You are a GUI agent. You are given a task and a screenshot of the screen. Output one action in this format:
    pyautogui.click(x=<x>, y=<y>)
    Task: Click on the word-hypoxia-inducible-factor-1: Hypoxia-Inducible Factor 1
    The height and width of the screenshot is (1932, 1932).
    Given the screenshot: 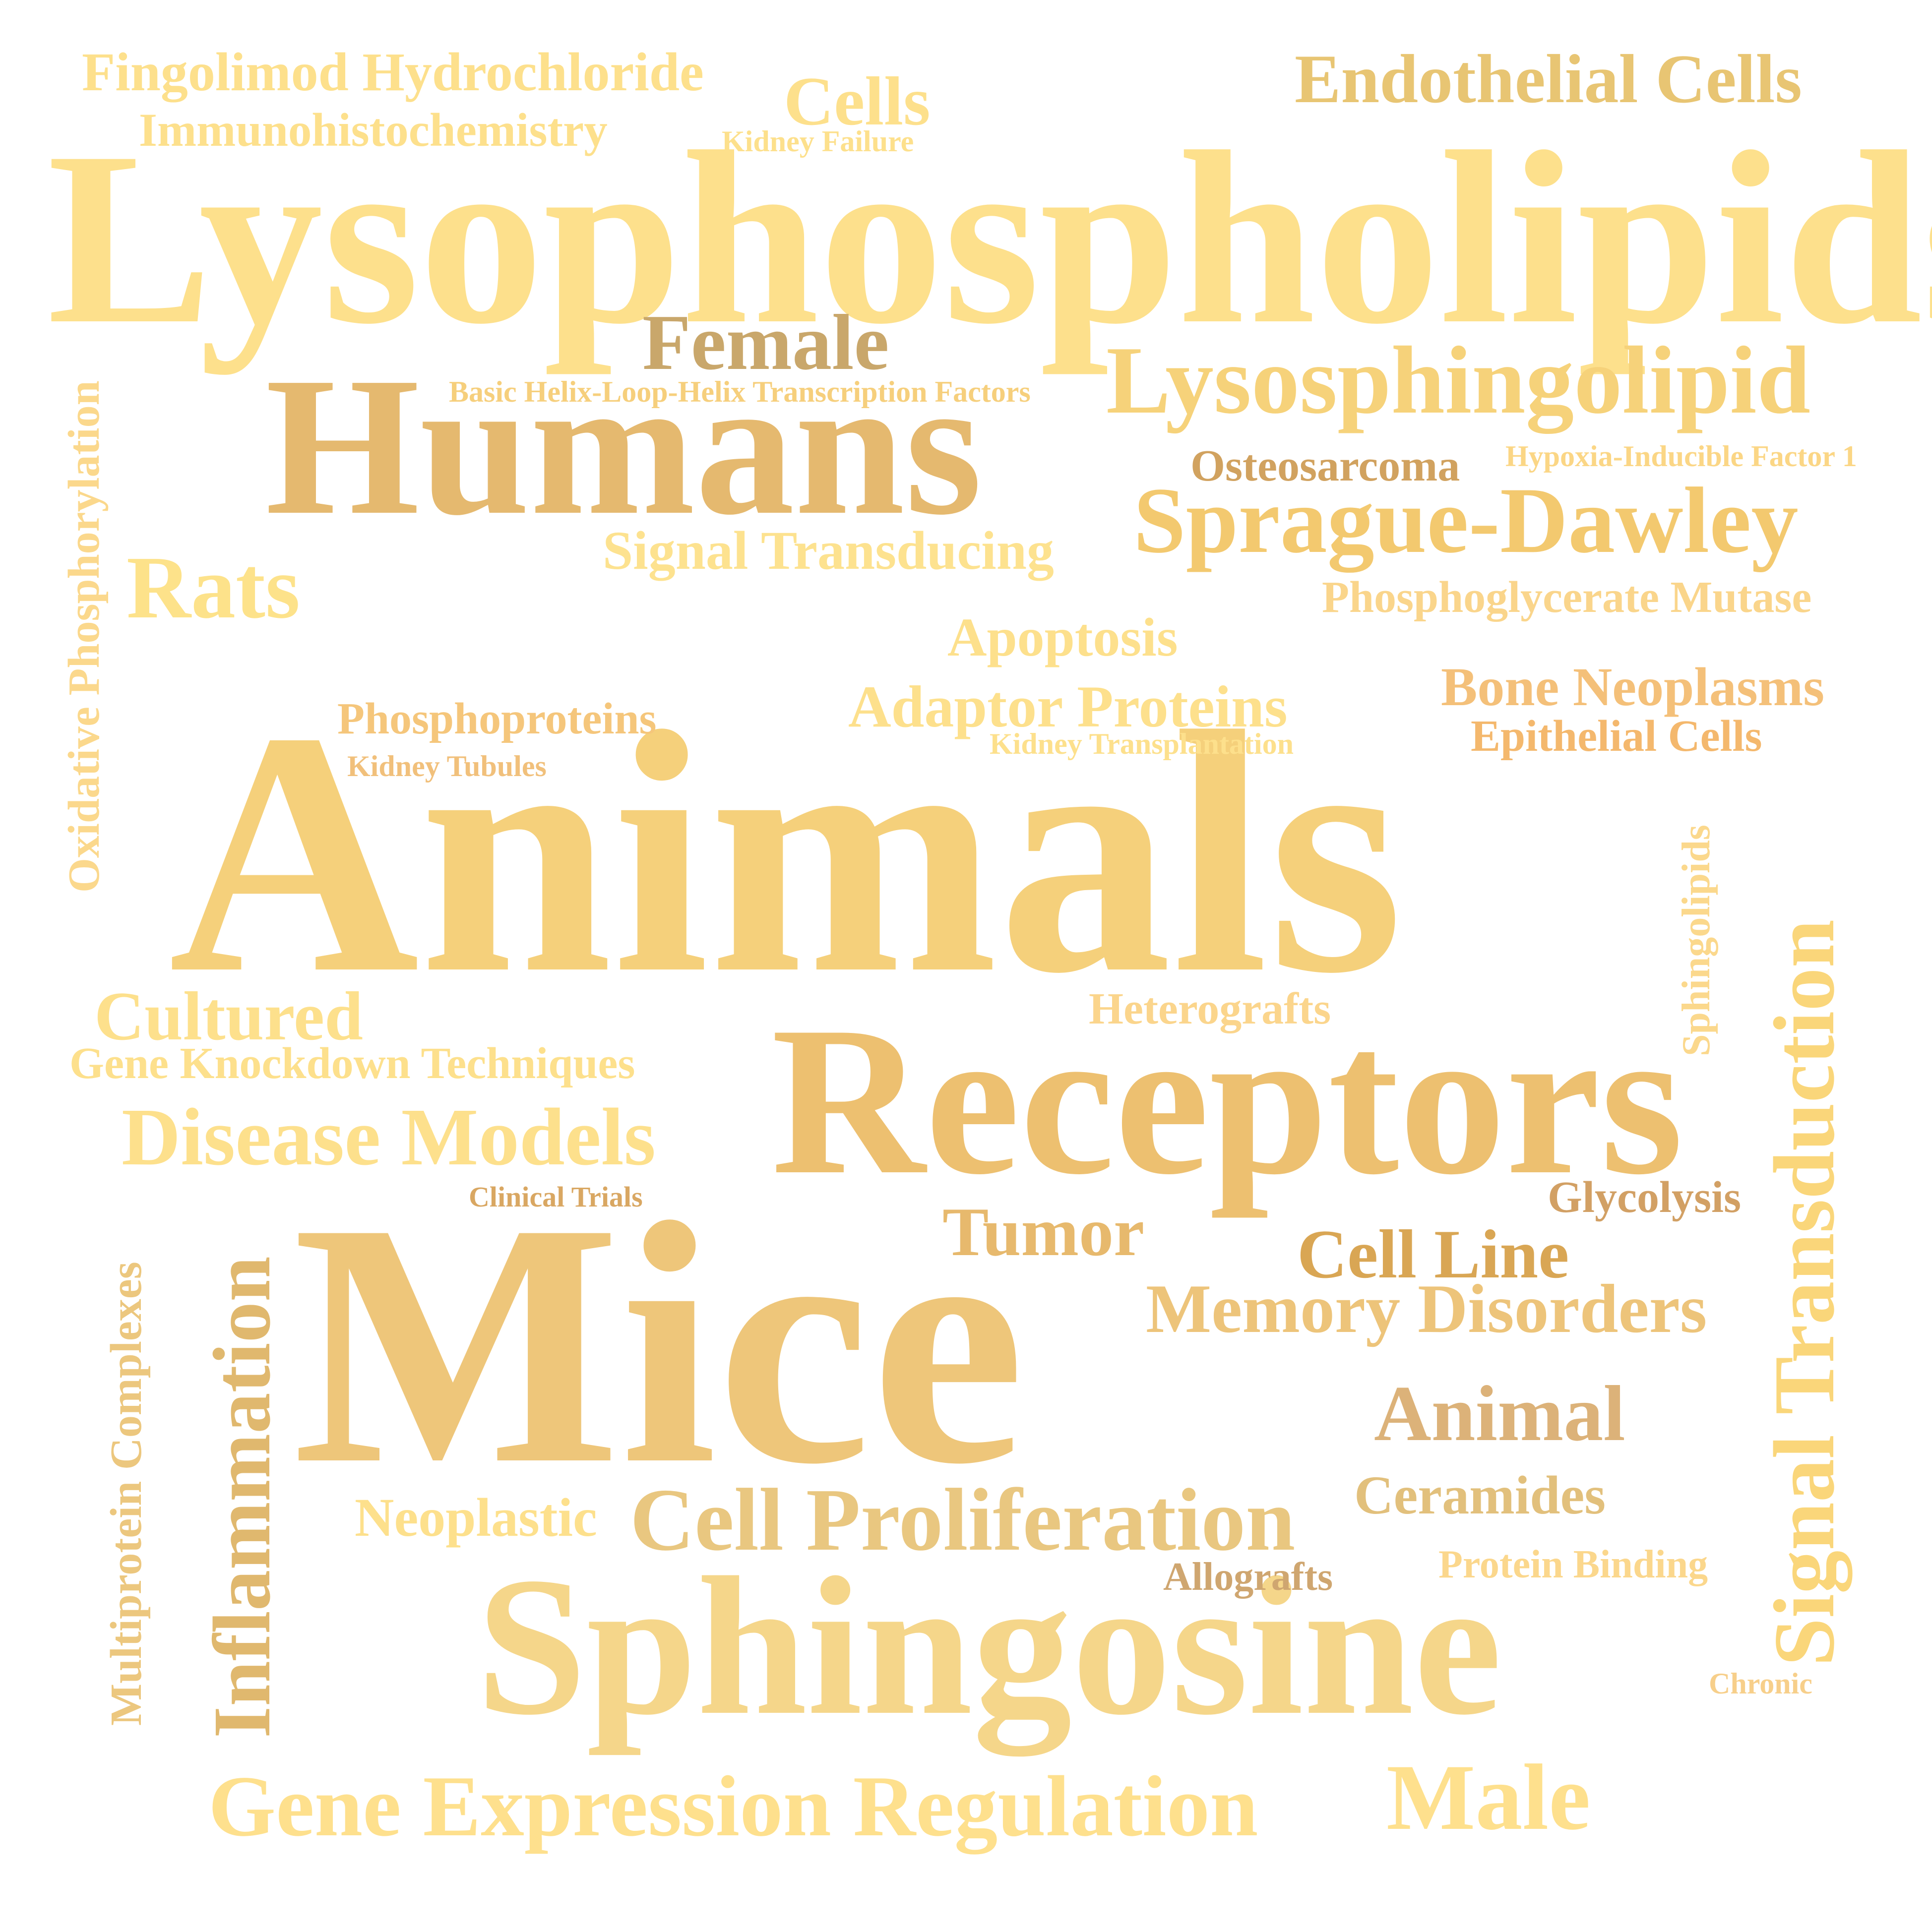 What is the action you would take?
    pyautogui.click(x=1681, y=456)
    